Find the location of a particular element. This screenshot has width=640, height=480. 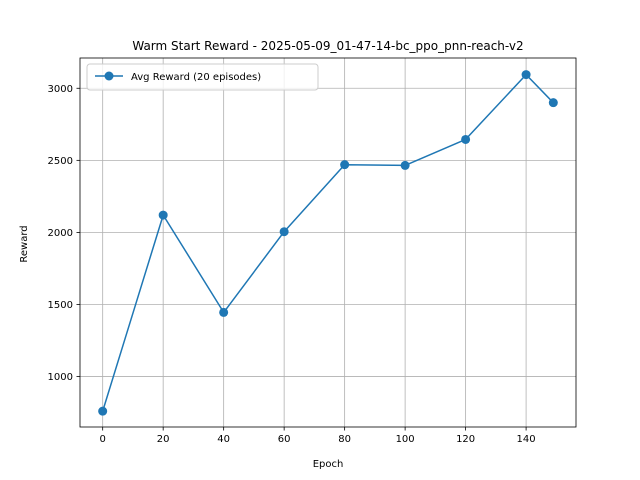

x-tick-label: 20 is located at coordinates (163, 439).